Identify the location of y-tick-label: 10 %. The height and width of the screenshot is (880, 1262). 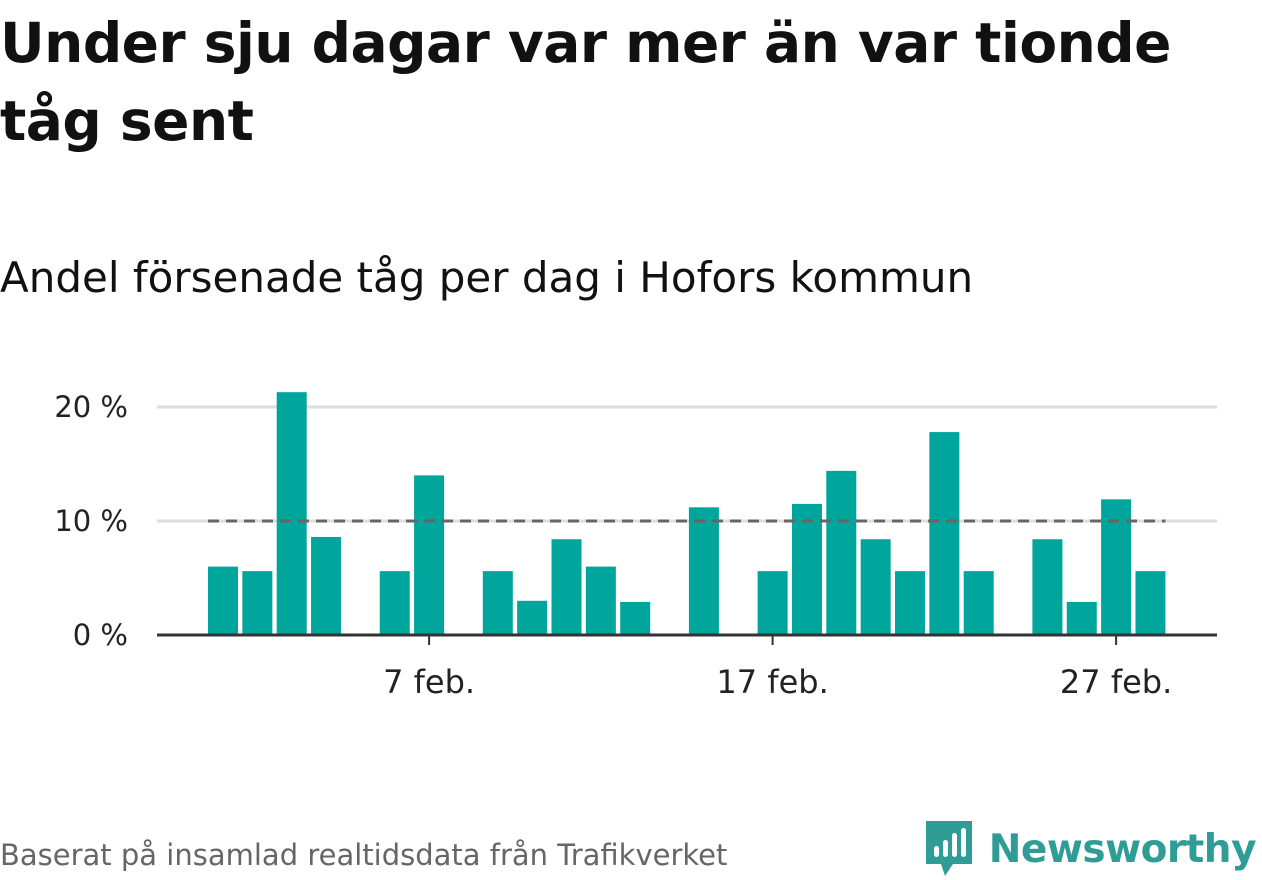
(91, 521).